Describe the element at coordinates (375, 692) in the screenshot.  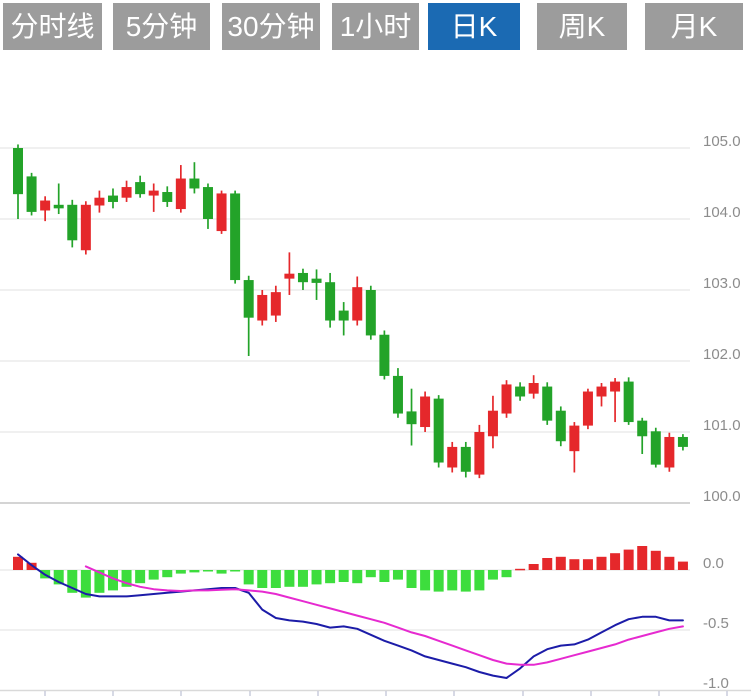
I see `time-axis` at that location.